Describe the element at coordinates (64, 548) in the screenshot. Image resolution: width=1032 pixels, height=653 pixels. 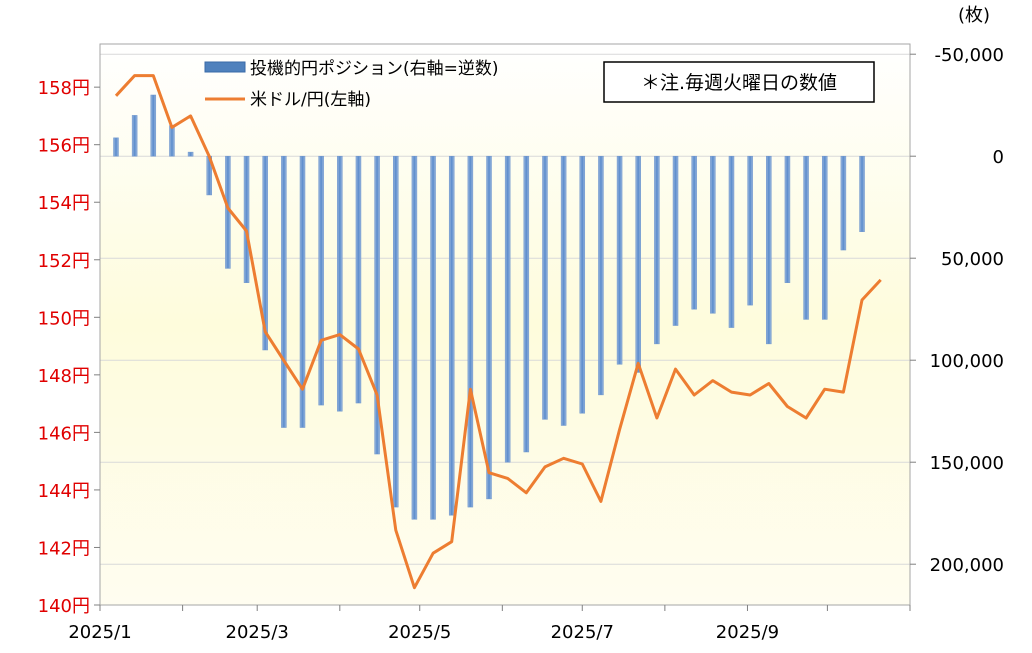
I see `left-tick-label: 142円` at that location.